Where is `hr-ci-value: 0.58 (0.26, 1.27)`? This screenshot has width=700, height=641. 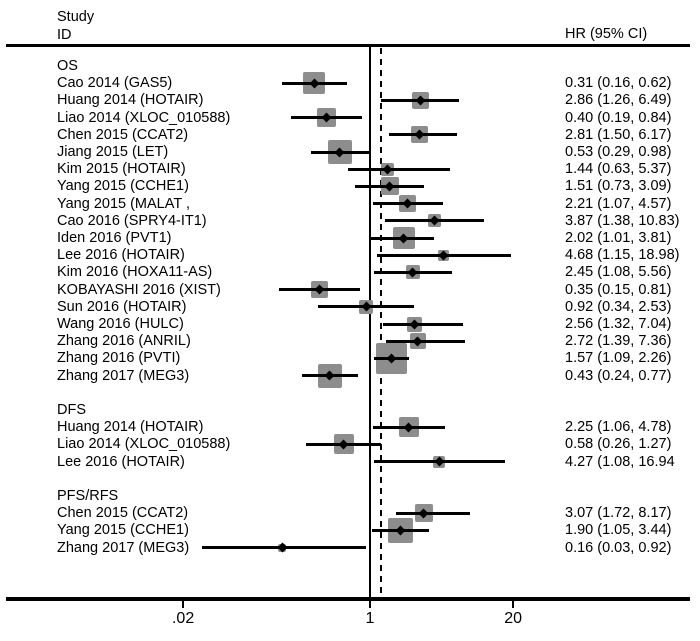
hr-ci-value: 0.58 (0.26, 1.27) is located at coordinates (618, 444).